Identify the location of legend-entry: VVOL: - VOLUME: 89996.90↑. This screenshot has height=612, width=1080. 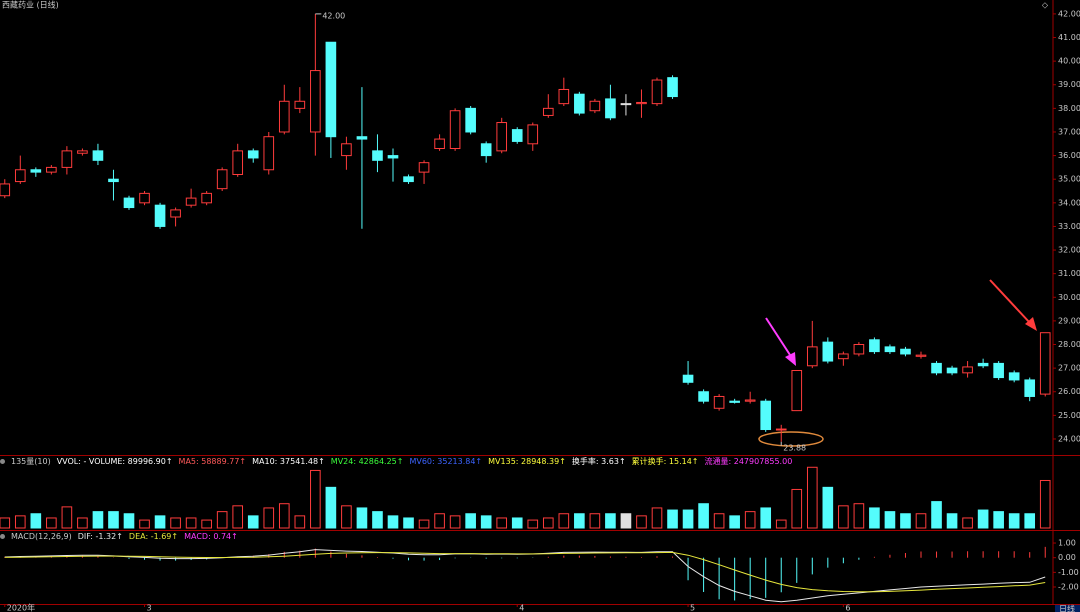
(114, 461).